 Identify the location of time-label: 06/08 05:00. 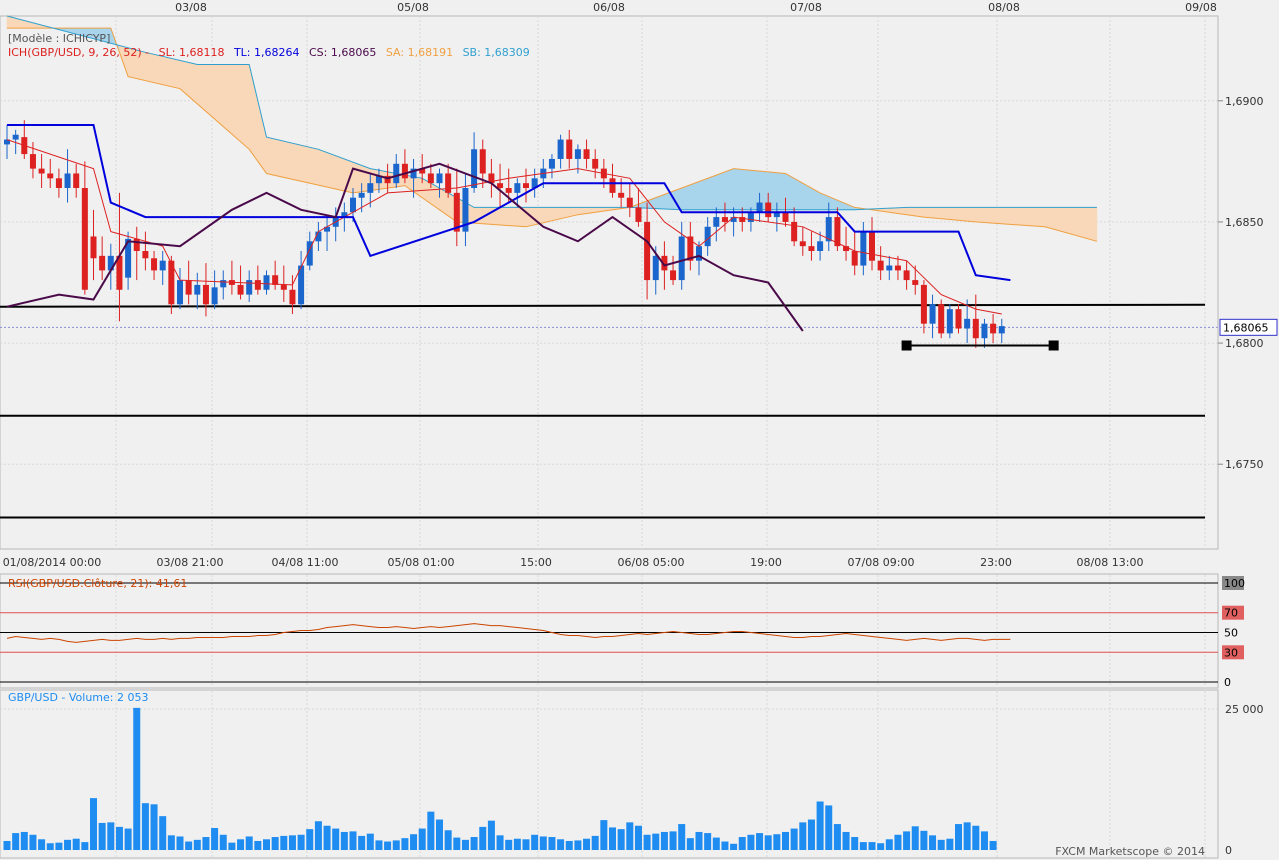
(651, 562).